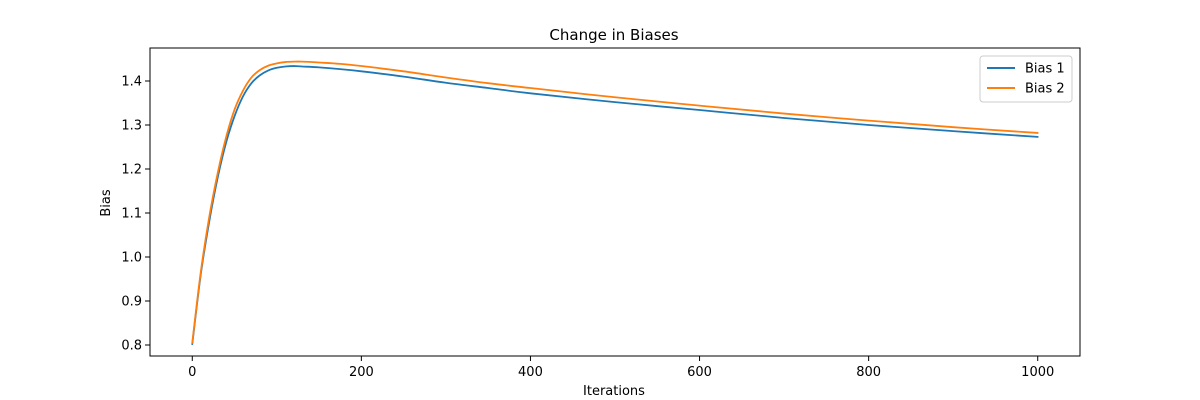 This screenshot has height=400, width=1200. Describe the element at coordinates (868, 372) in the screenshot. I see `x-tick-label: 800` at that location.